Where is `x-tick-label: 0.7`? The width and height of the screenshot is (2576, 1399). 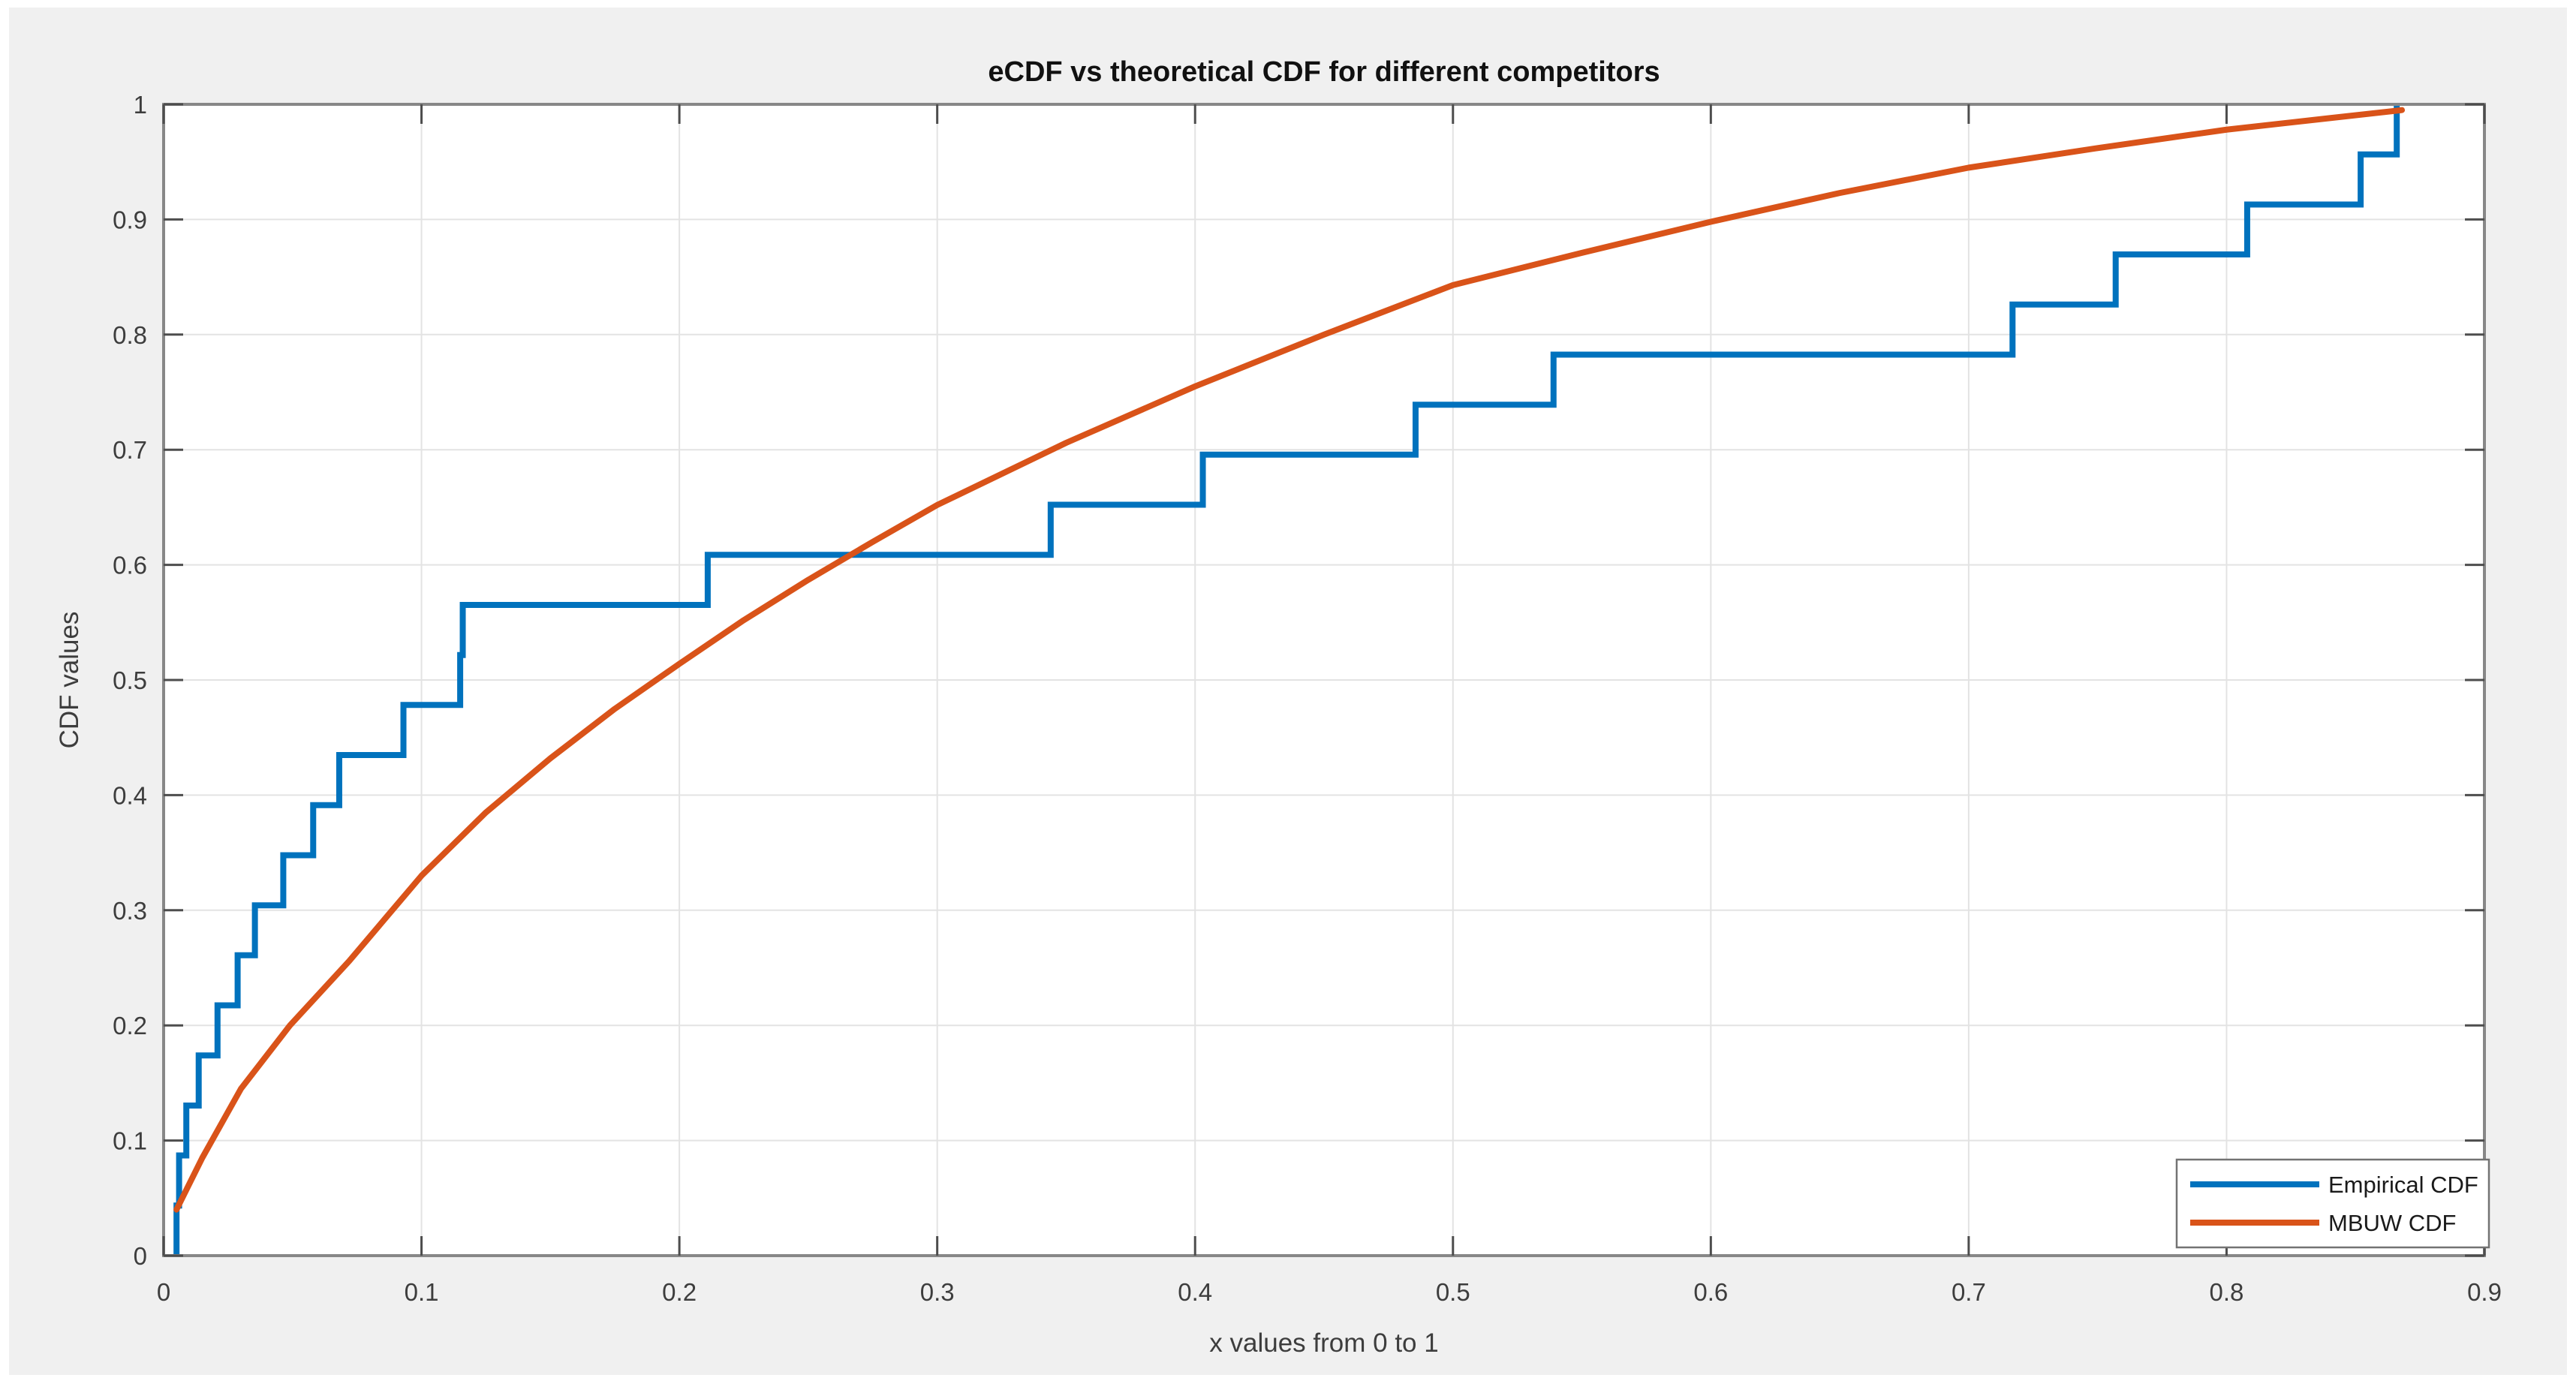 x-tick-label: 0.7 is located at coordinates (1969, 1292).